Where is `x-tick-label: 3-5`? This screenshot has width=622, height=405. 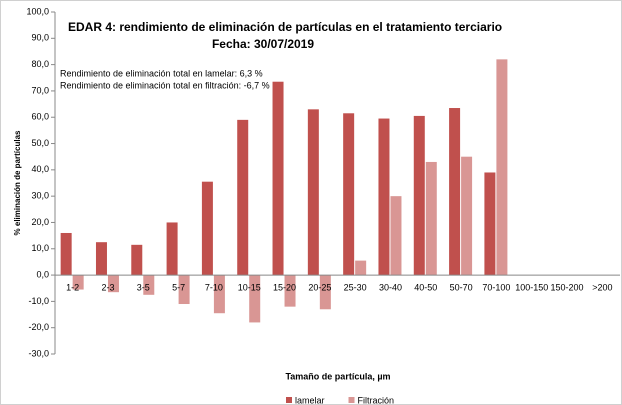
x-tick-label: 3-5 is located at coordinates (143, 287).